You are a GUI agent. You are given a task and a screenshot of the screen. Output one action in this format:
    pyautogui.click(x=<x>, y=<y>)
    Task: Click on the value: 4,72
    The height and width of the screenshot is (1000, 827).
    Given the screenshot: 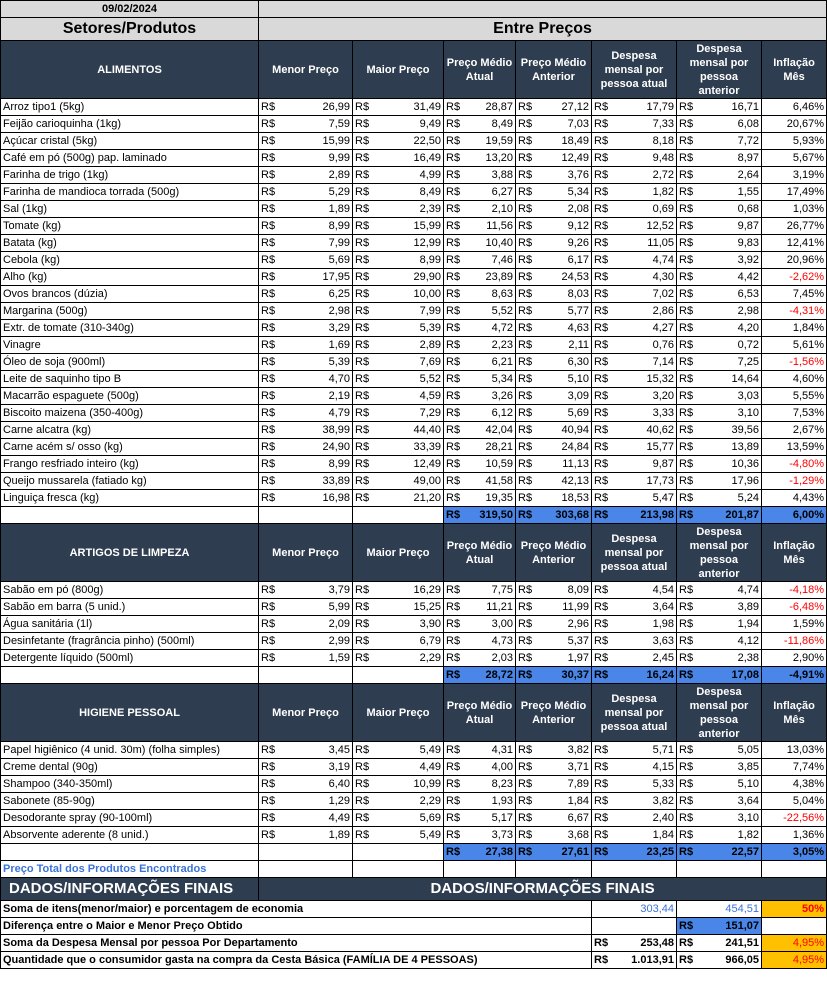 What is the action you would take?
    pyautogui.click(x=502, y=328)
    